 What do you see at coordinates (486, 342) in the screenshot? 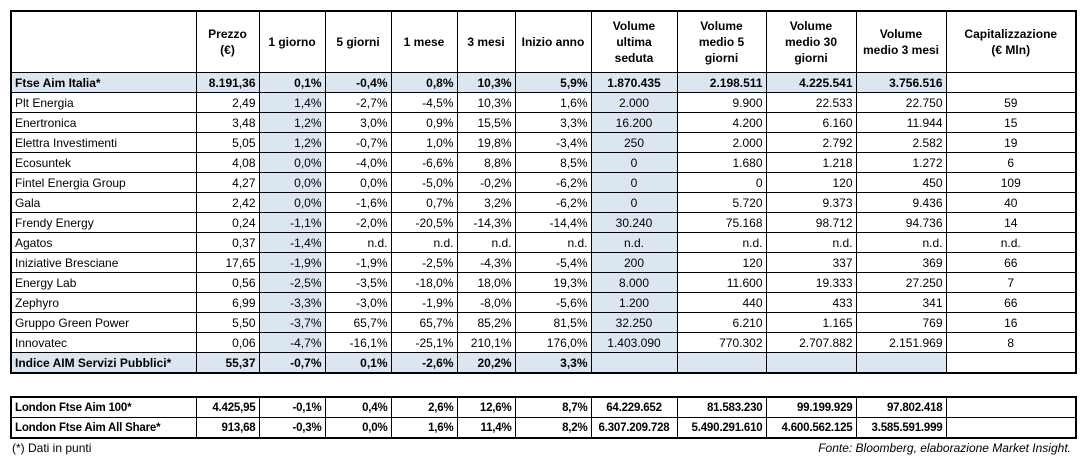
I see `cell: 210,1%` at bounding box center [486, 342].